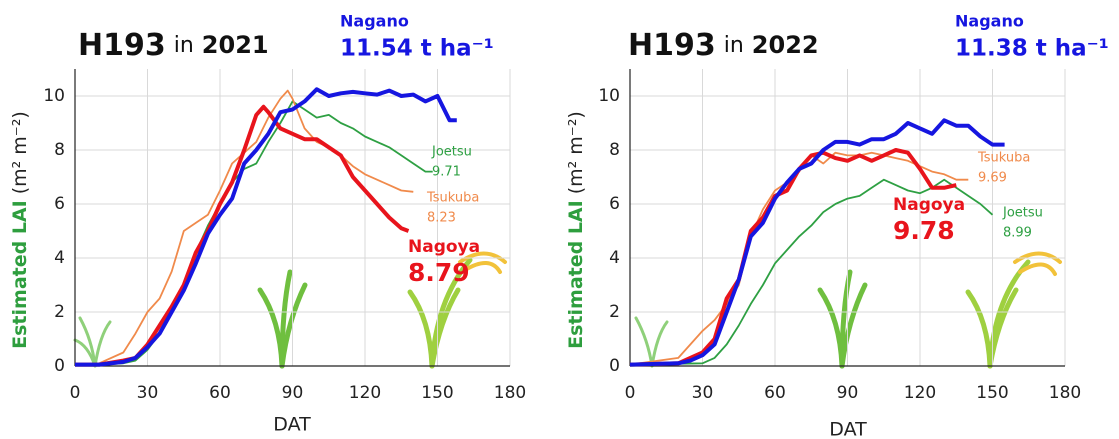  Describe the element at coordinates (1017, 233) in the screenshot. I see `yield-label: 8.99` at that location.